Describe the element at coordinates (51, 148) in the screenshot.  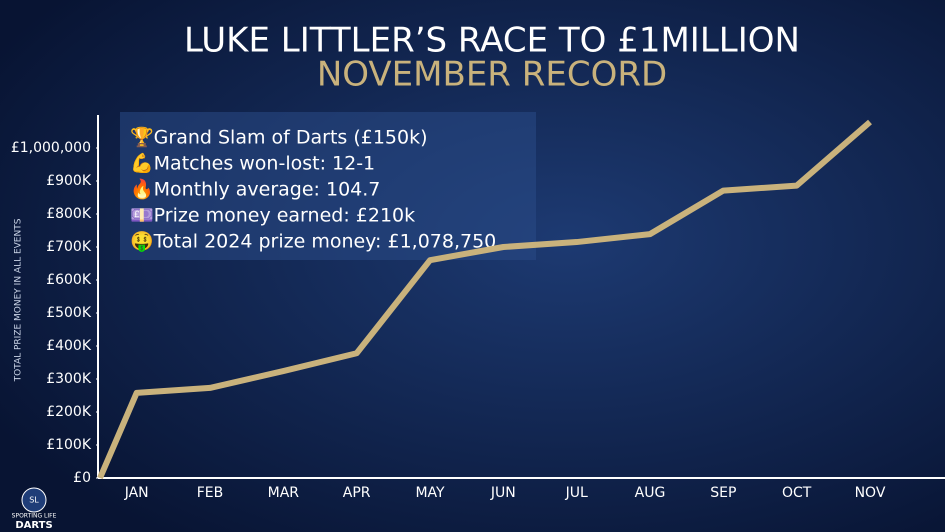
I see `y-tick-label: £1,000,000` at that location.